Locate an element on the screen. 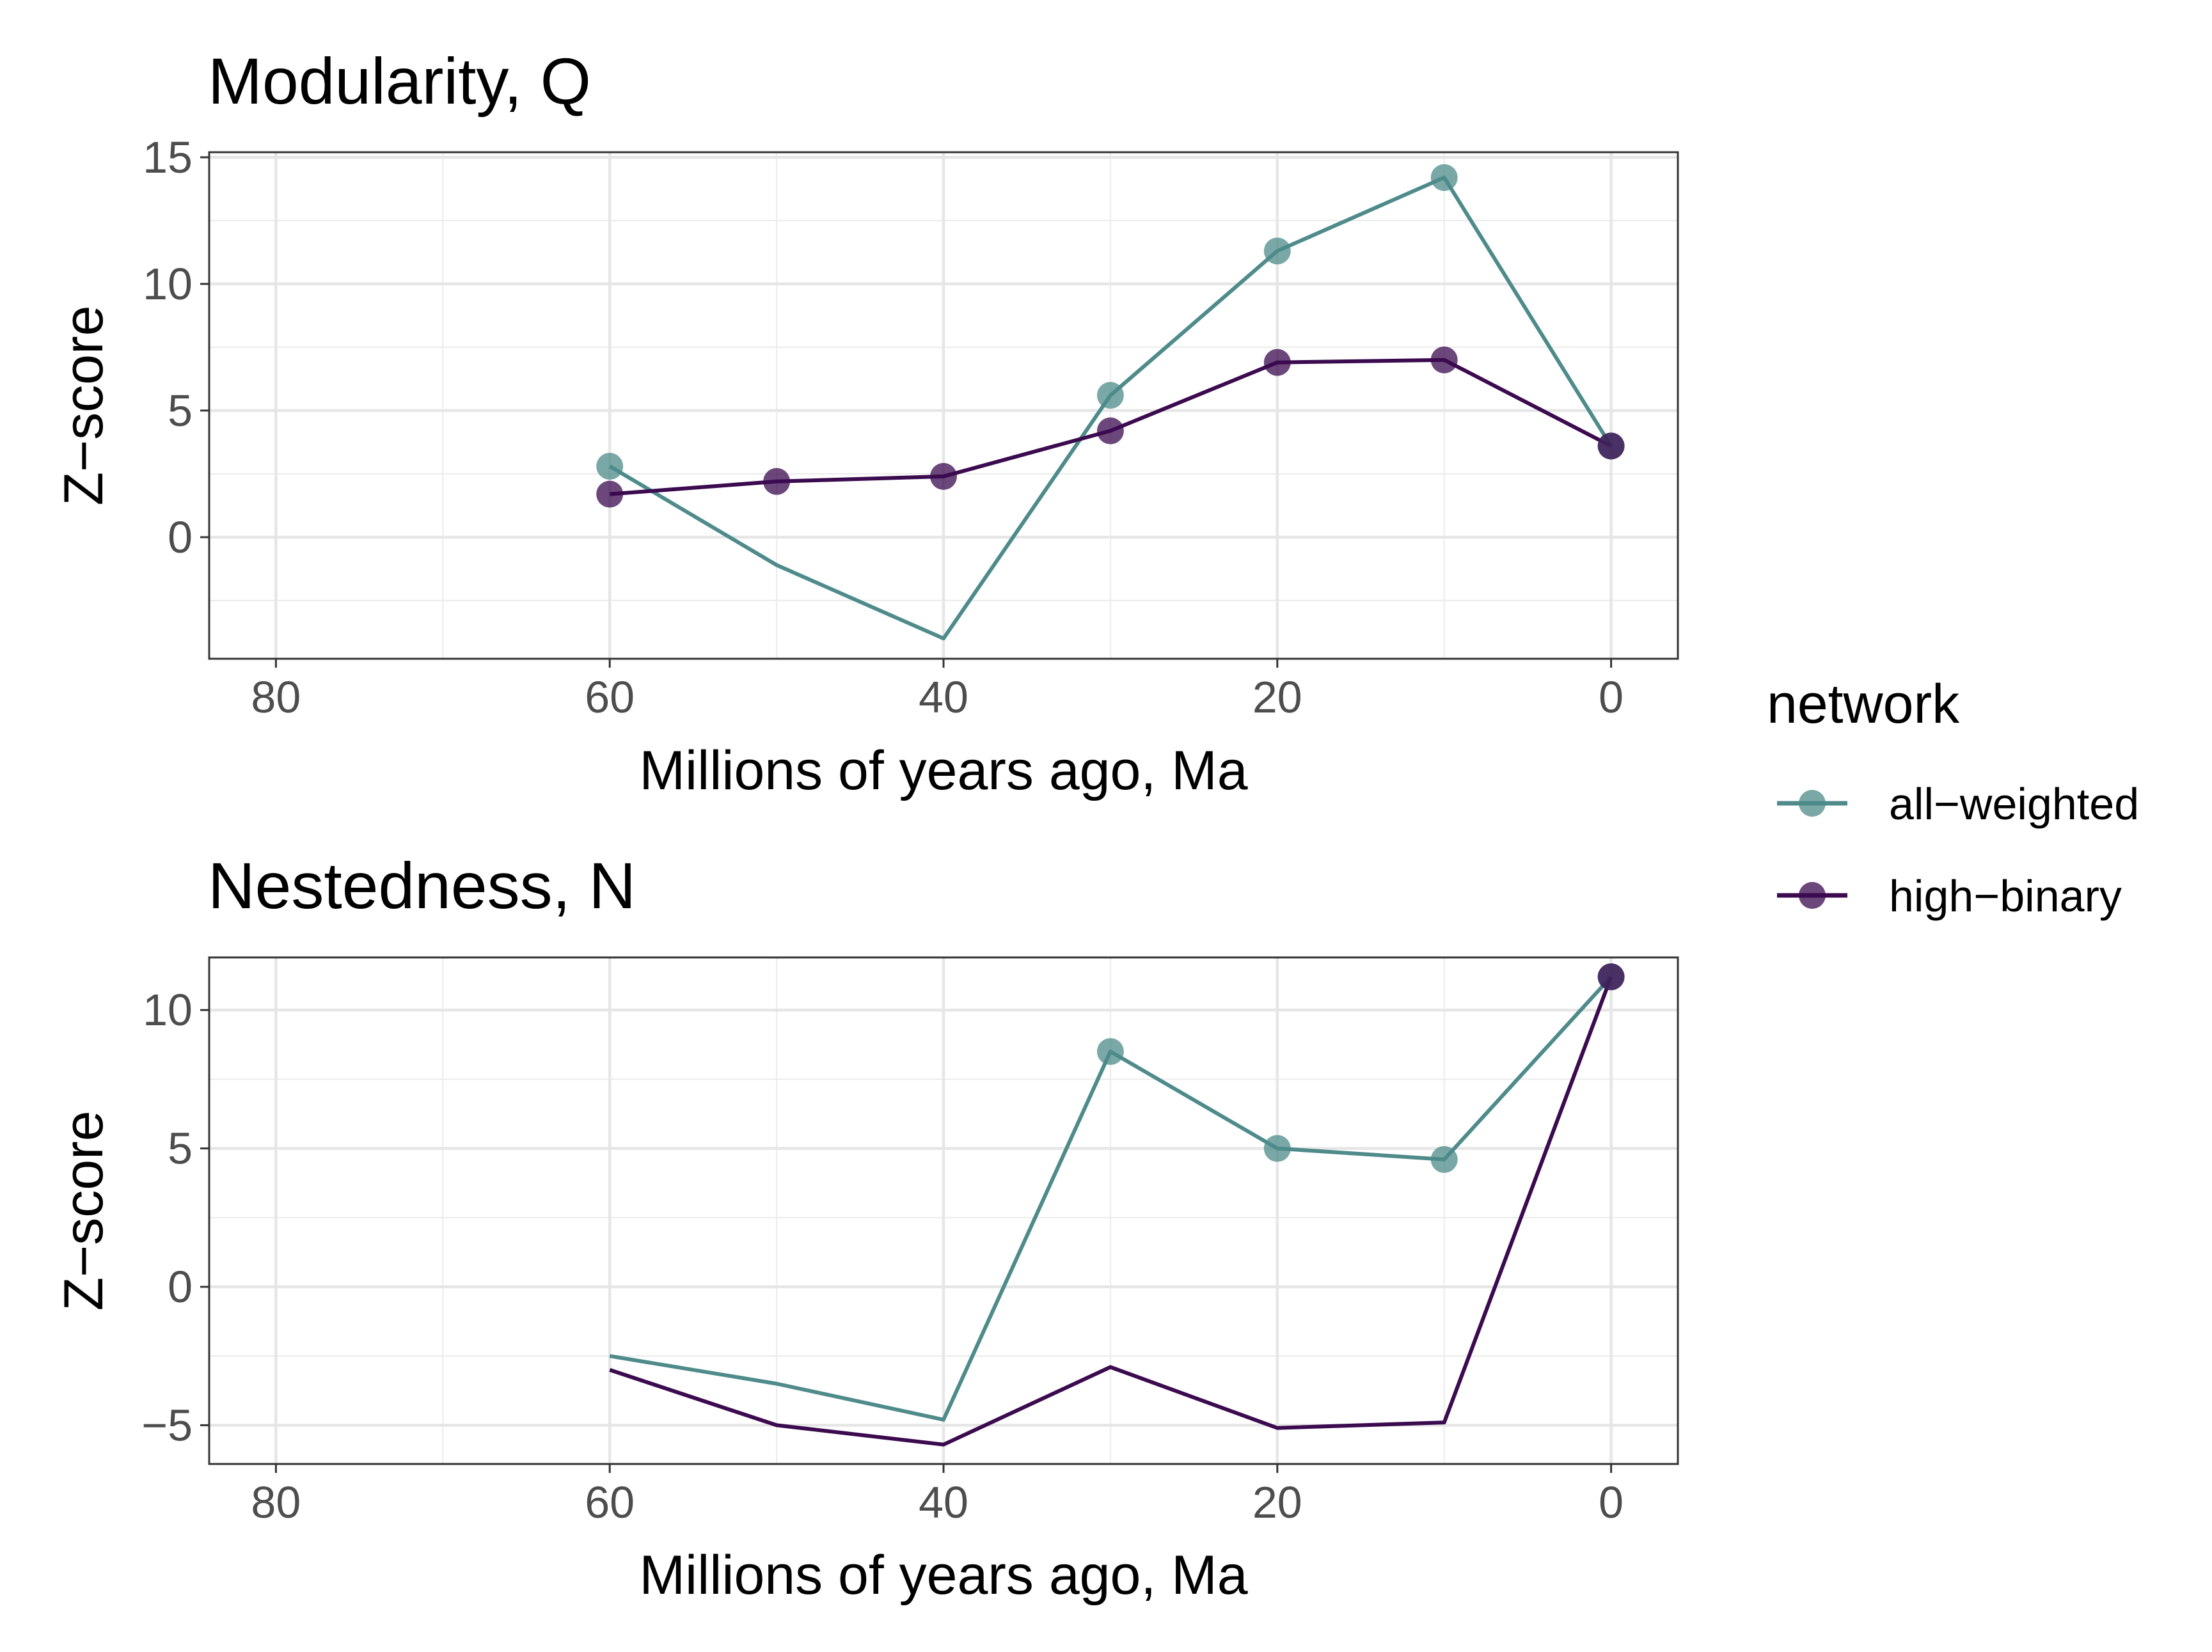 The width and height of the screenshot is (2212, 1652). series-layer-modularity is located at coordinates (1110, 402).